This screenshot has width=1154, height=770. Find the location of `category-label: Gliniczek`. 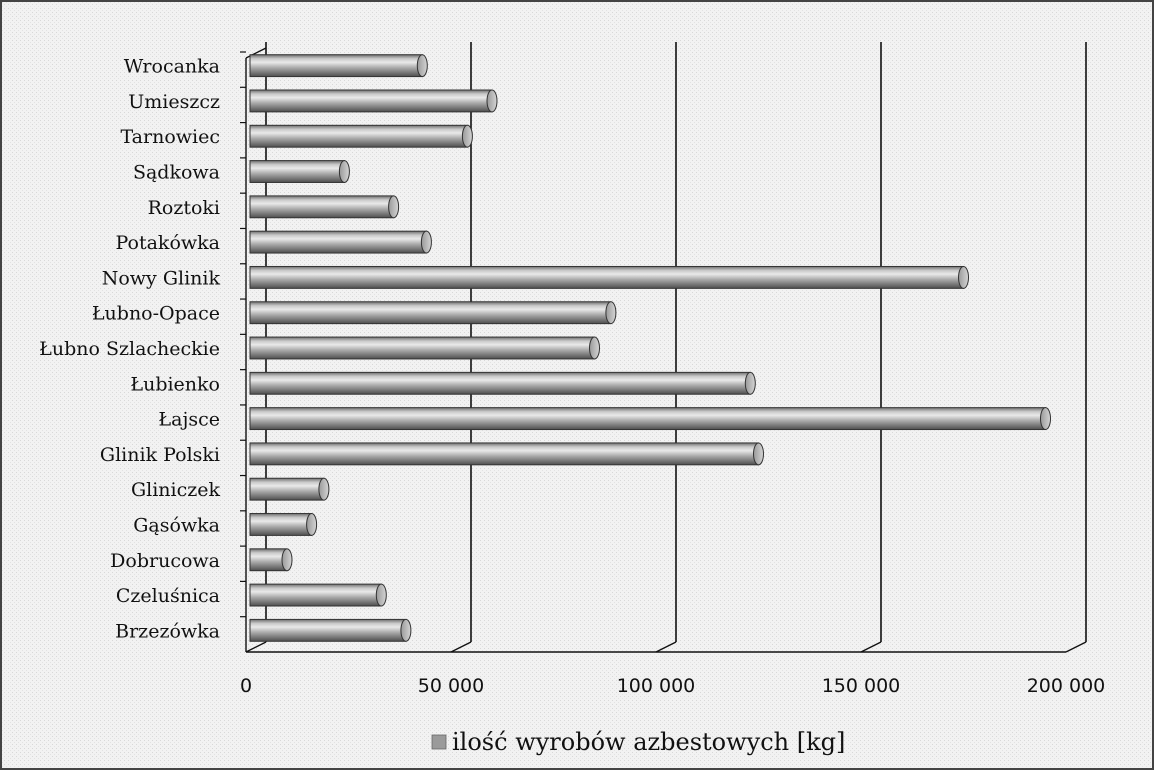

category-label: Gliniczek is located at coordinates (176, 490).